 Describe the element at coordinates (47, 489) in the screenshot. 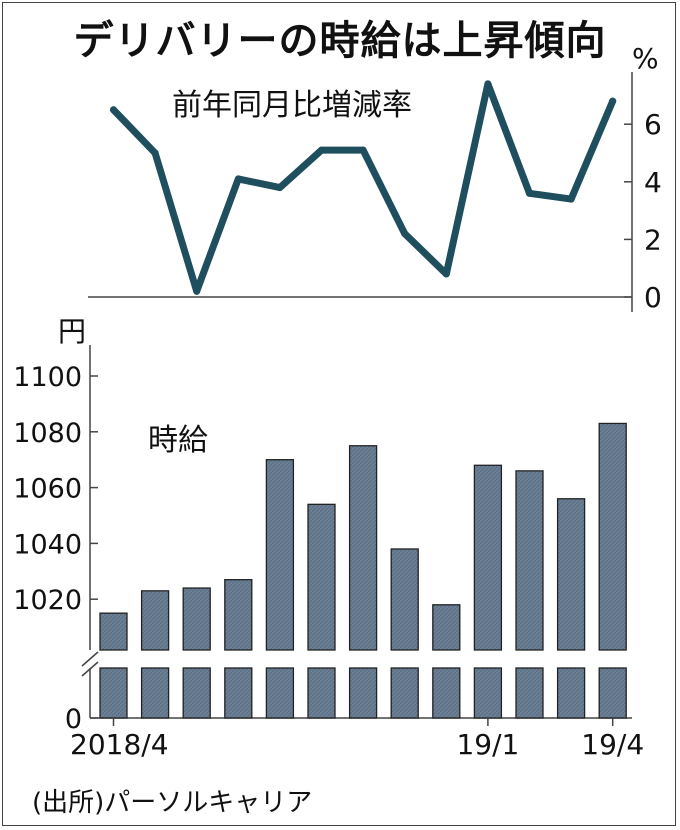

I see `bar-y-tick-label: 1060` at that location.